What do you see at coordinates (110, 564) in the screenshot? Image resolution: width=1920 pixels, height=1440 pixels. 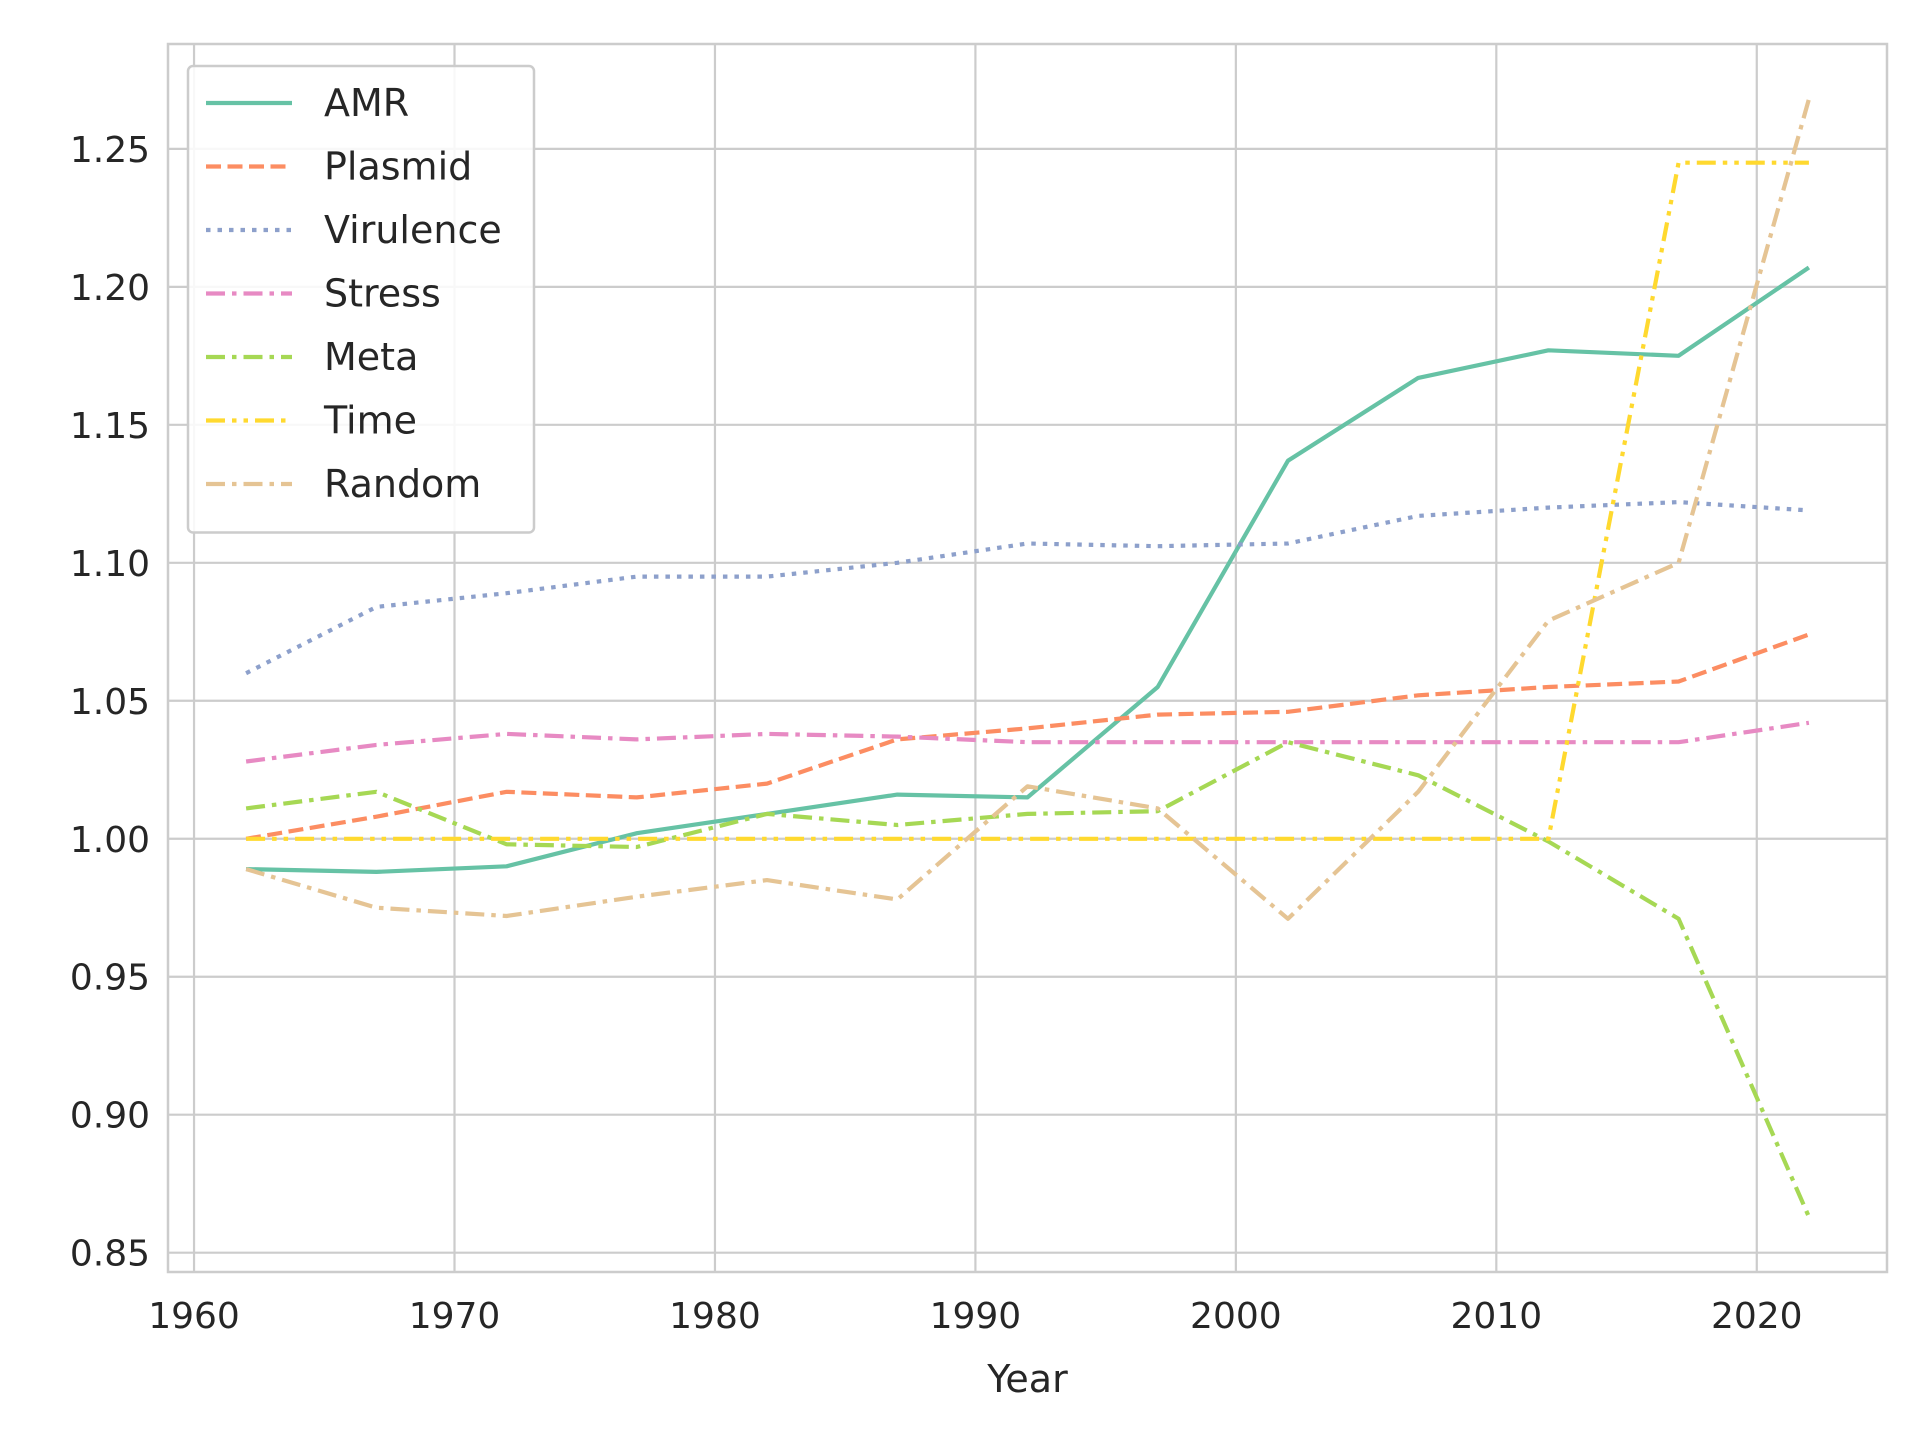 I see `y-tick-label: 1.10` at bounding box center [110, 564].